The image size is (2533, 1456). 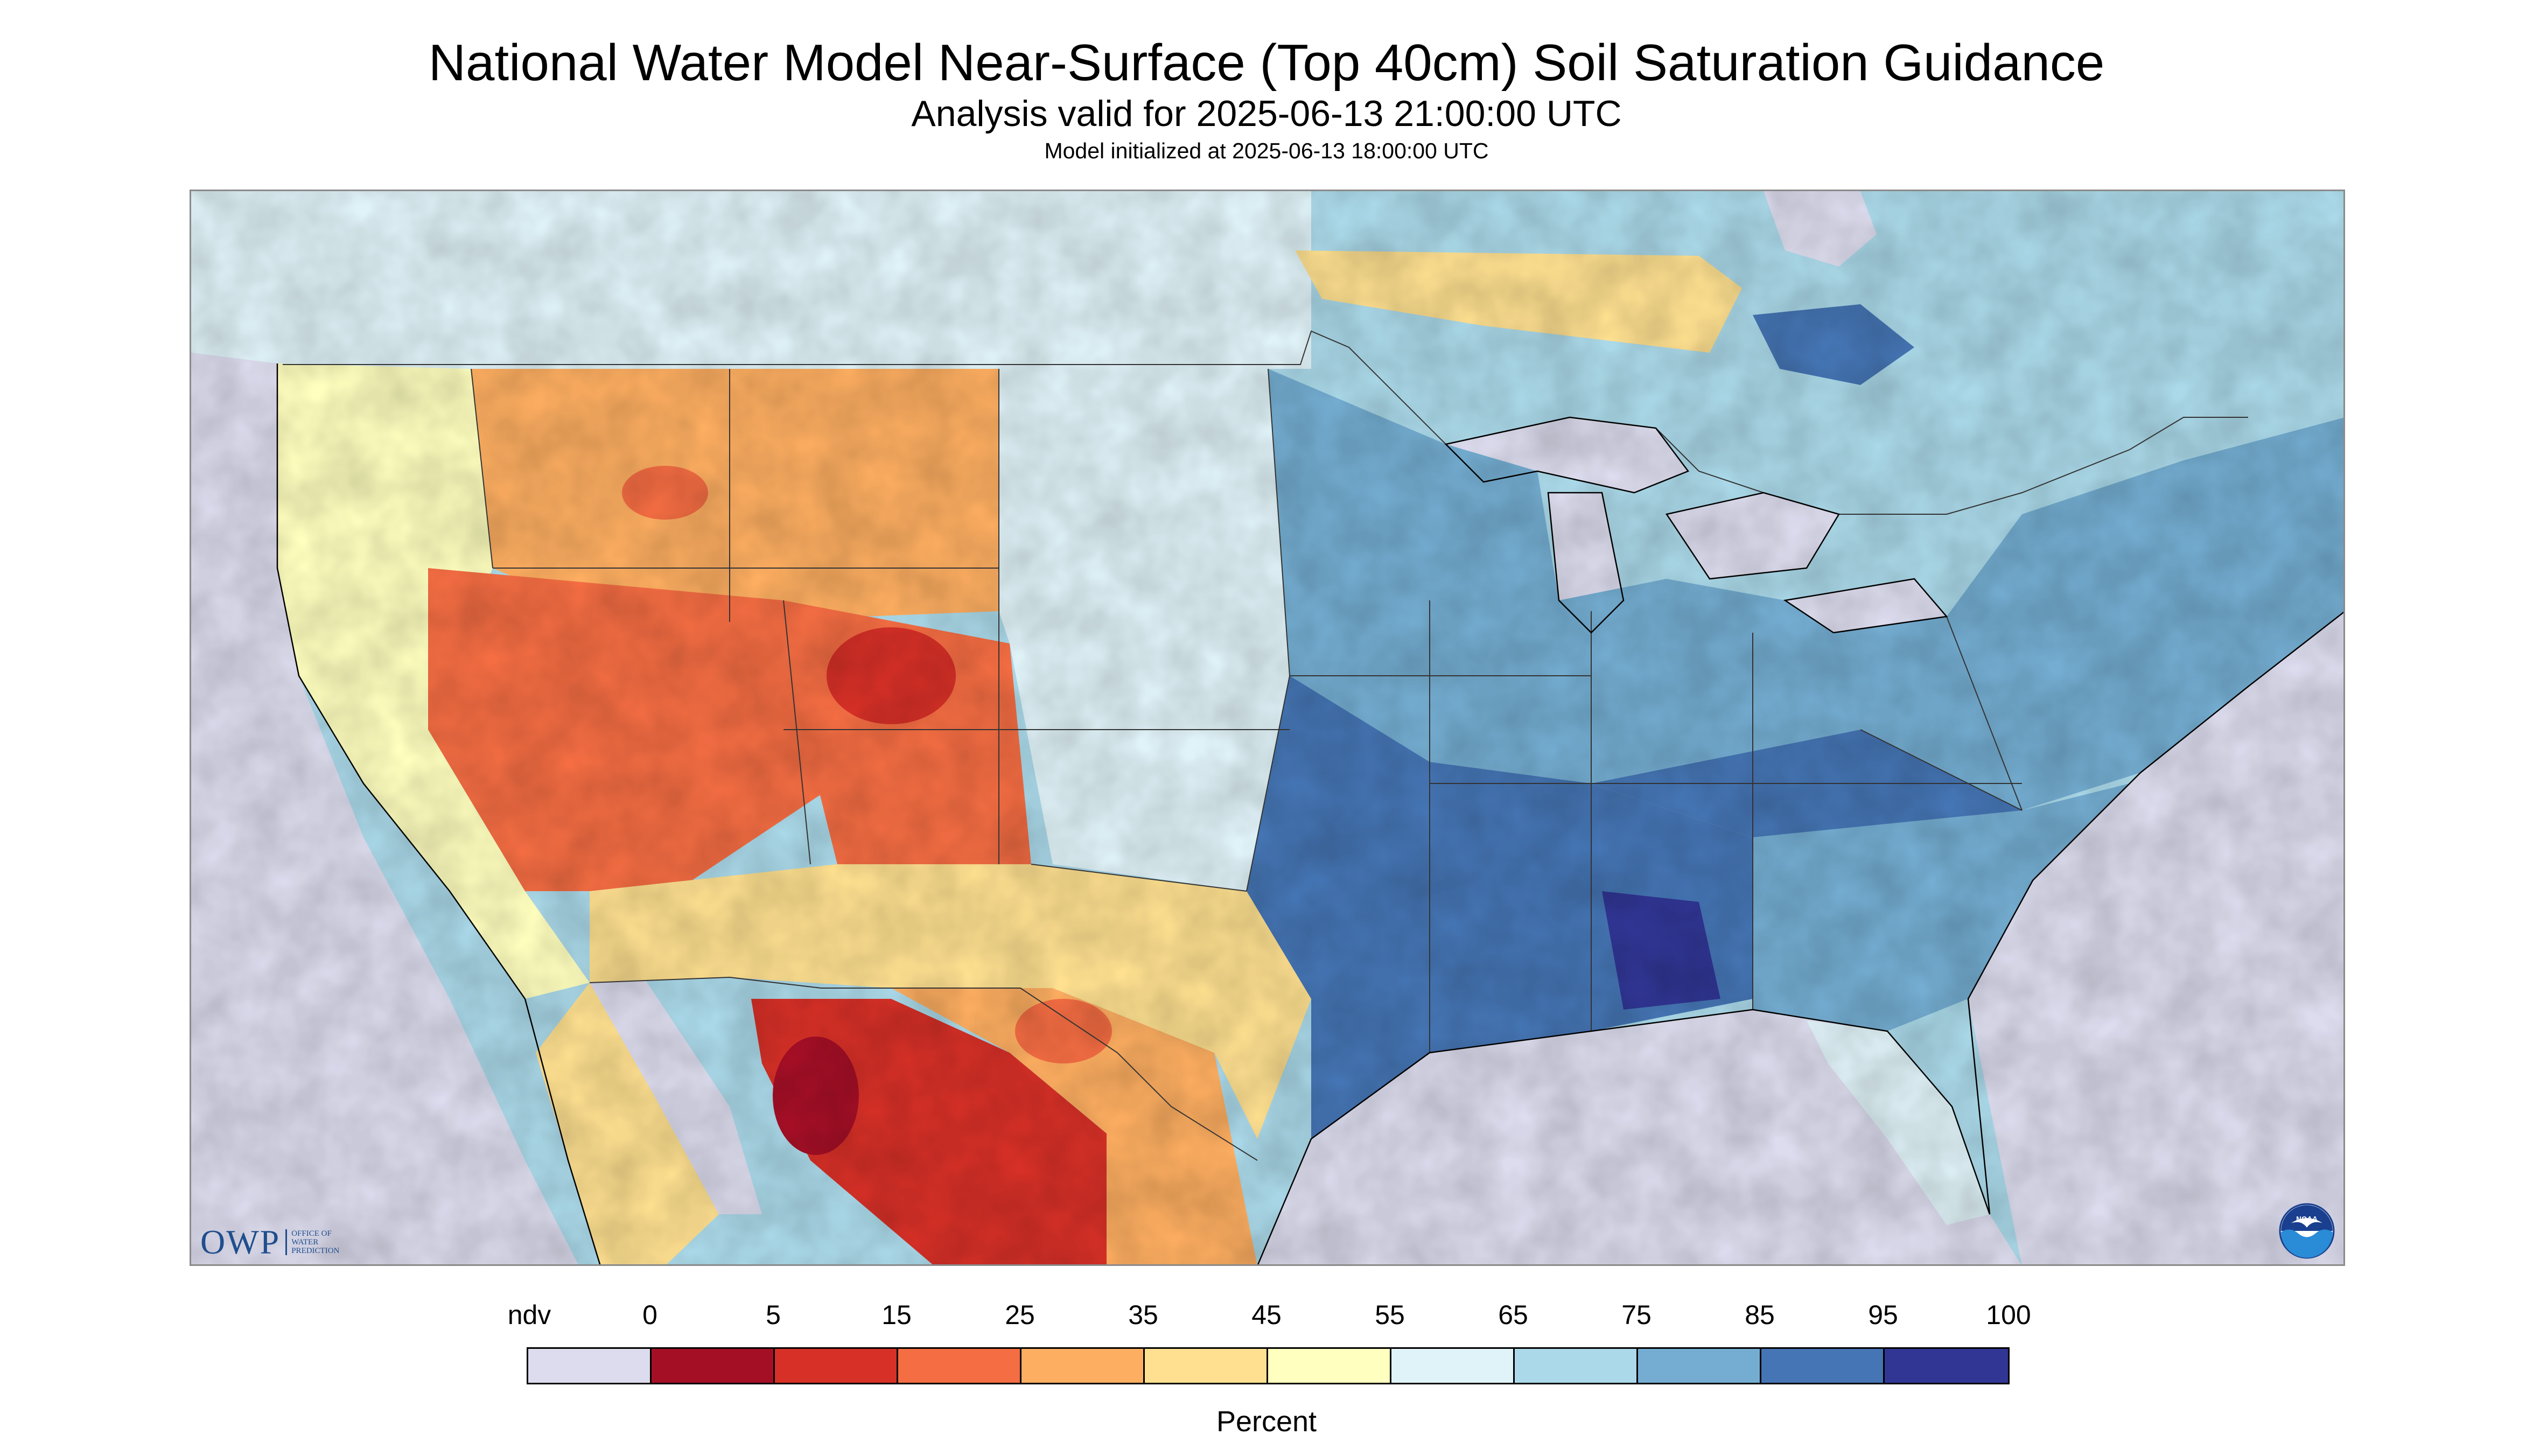 I want to click on owp-logo-mark: OWP, so click(x=240, y=1242).